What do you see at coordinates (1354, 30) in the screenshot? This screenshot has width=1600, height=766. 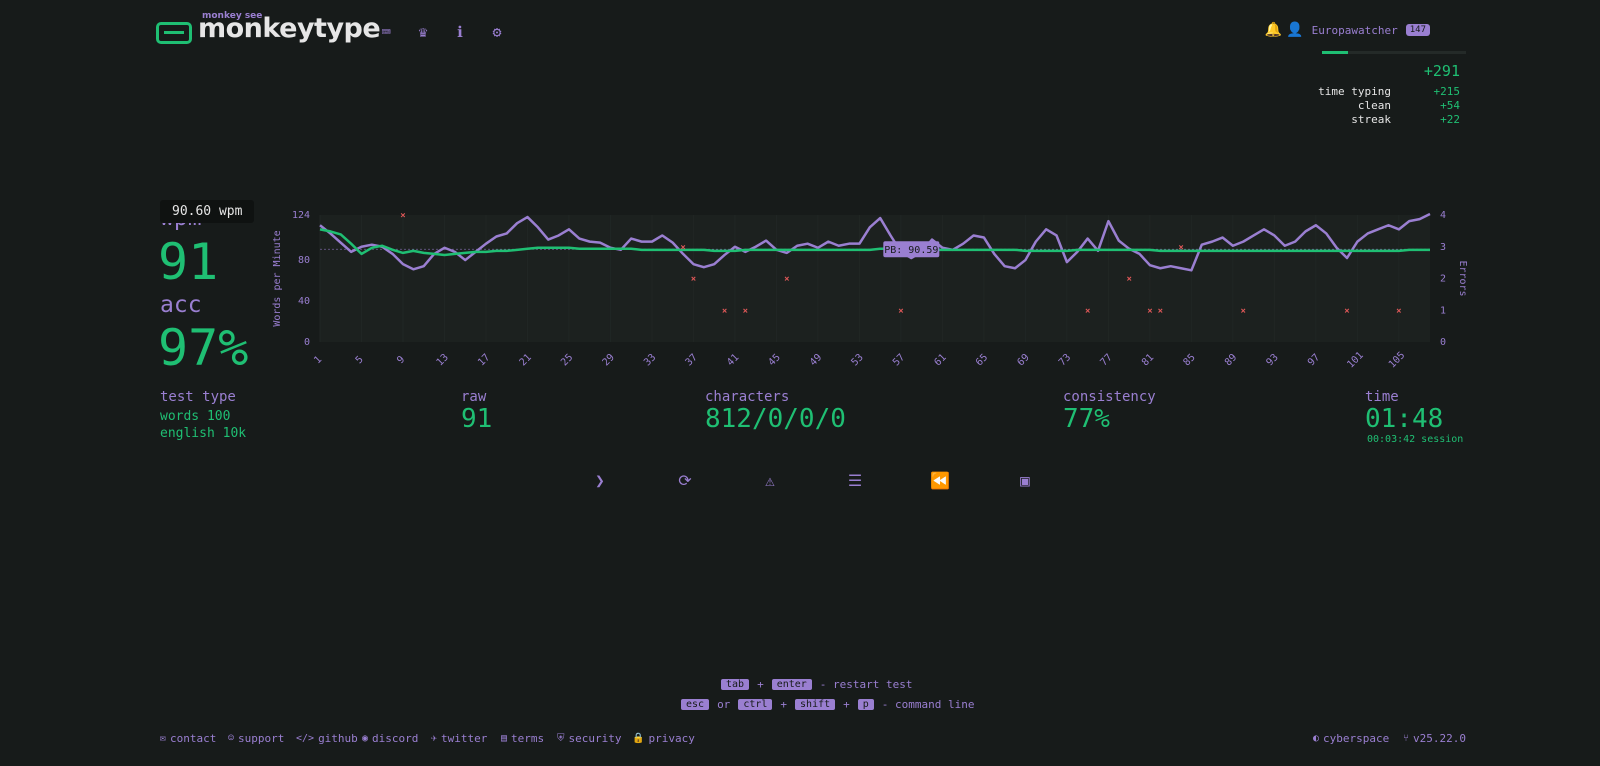 I see `username: Europawatcher` at bounding box center [1354, 30].